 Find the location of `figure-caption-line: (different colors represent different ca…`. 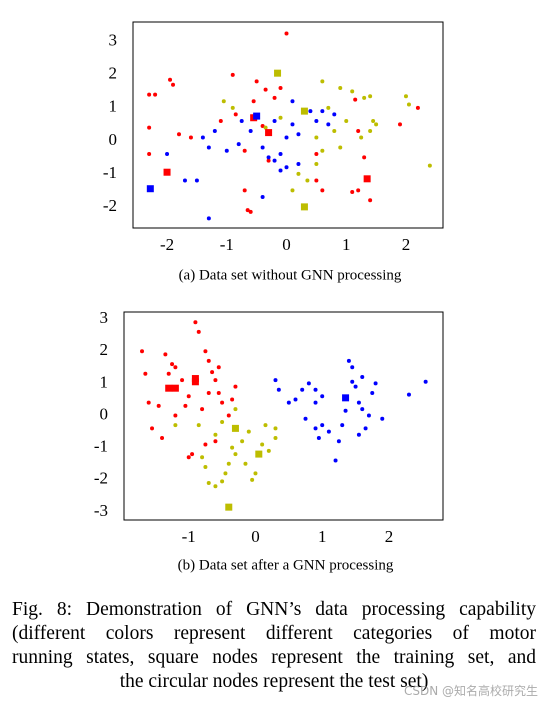

figure-caption-line: (different colors represent different ca… is located at coordinates (274, 633).